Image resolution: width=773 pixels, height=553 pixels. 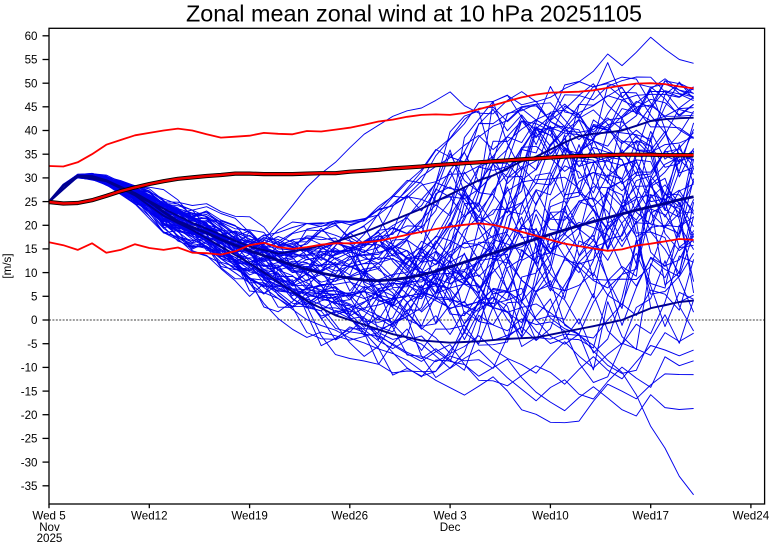 What do you see at coordinates (48, 516) in the screenshot?
I see `svg-text: Wed 5` at bounding box center [48, 516].